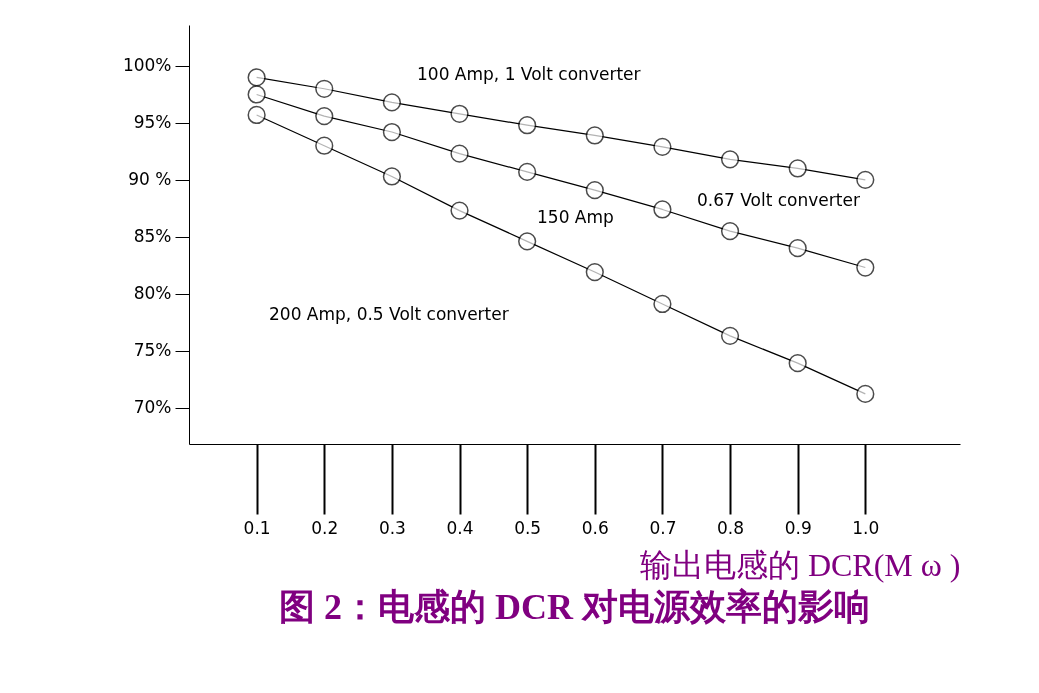  What do you see at coordinates (152, 407) in the screenshot?
I see `y-tick-label: 70%` at bounding box center [152, 407].